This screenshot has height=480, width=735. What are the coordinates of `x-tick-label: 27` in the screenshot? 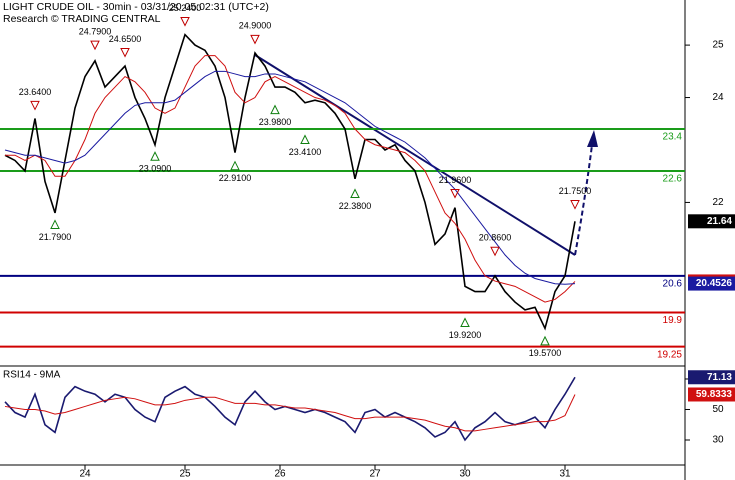 It's located at (375, 474).